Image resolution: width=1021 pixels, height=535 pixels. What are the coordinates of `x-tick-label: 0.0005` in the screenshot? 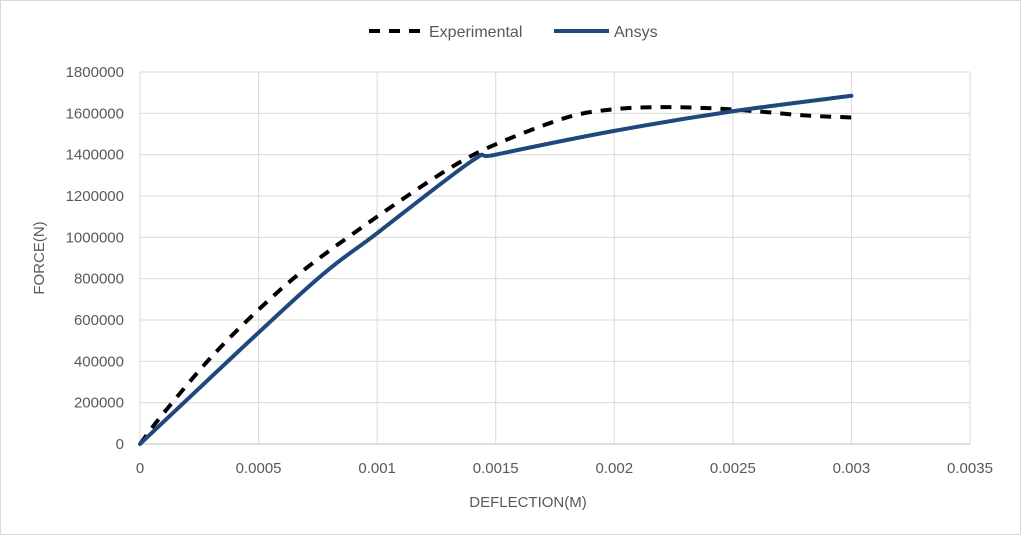 It's located at (259, 468).